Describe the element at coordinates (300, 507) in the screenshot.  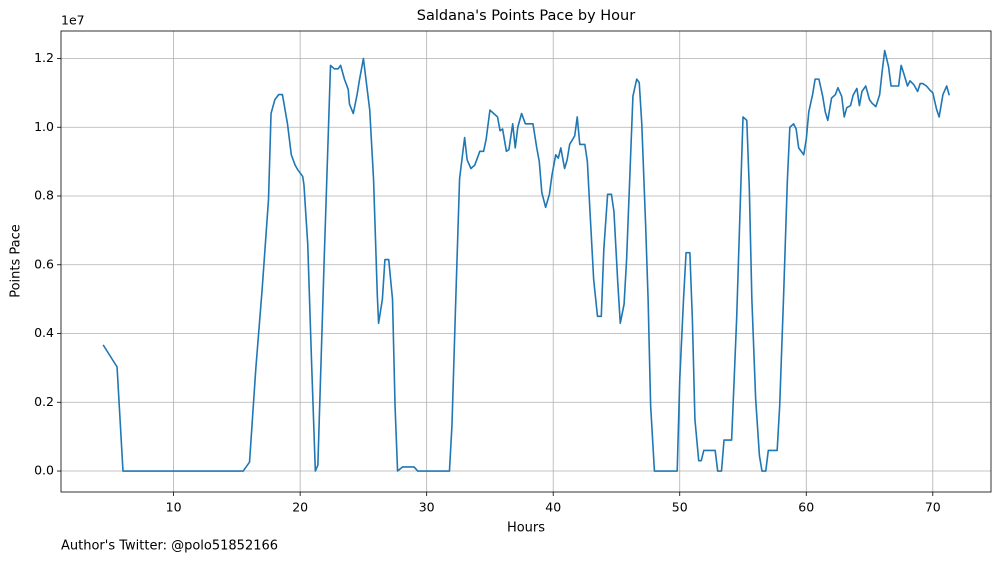
I see `x-tick-label: 20` at that location.